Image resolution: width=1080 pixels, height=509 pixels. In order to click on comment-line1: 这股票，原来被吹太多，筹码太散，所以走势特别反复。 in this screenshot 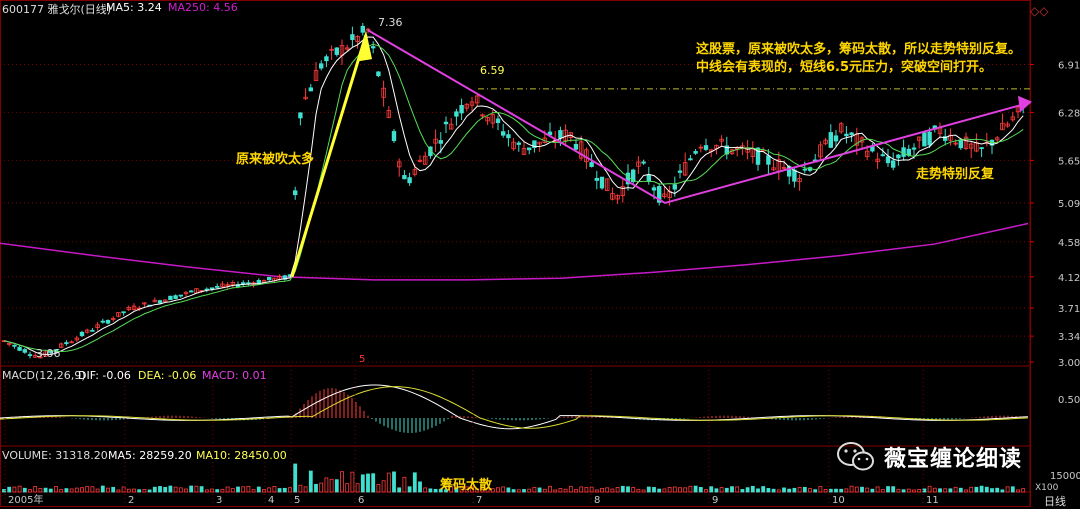, I will do `click(859, 49)`.